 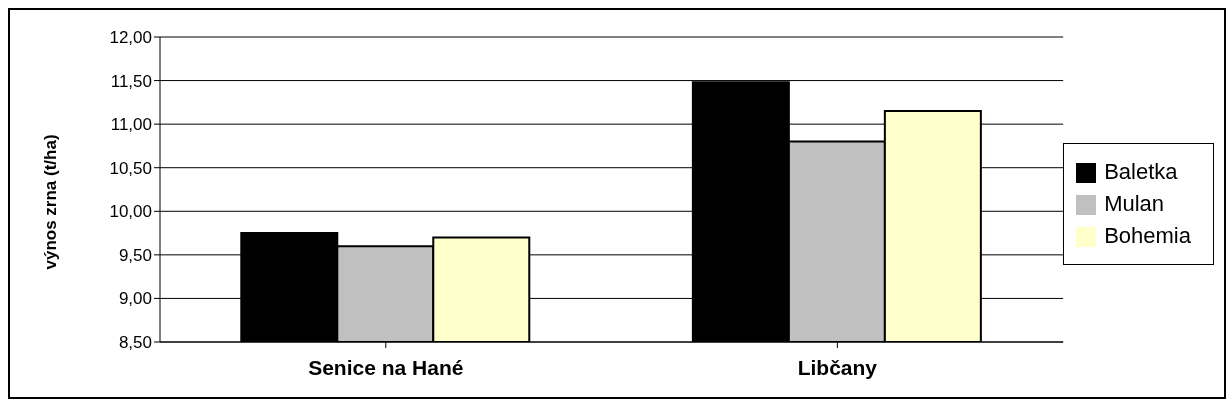 What do you see at coordinates (51, 202) in the screenshot?
I see `y-axis-title: výnos zrna (t/ha)` at bounding box center [51, 202].